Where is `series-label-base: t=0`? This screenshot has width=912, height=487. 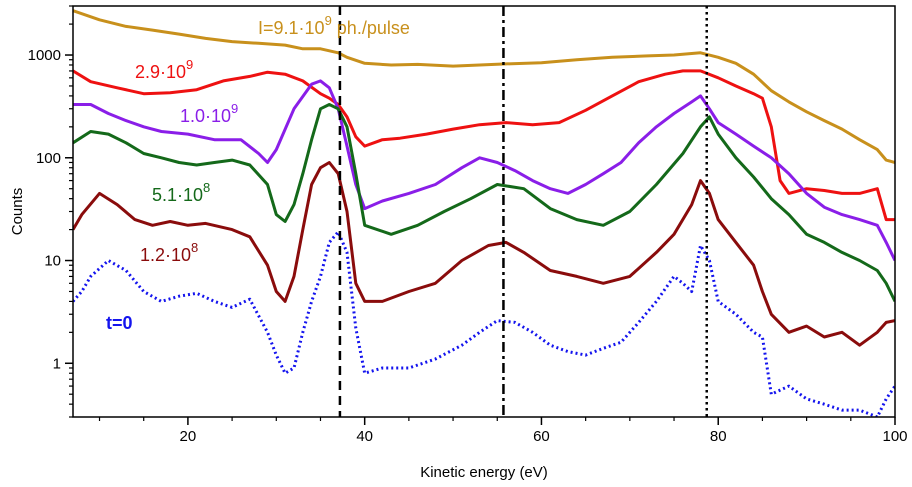 series-label-base: t=0 is located at coordinates (119, 323).